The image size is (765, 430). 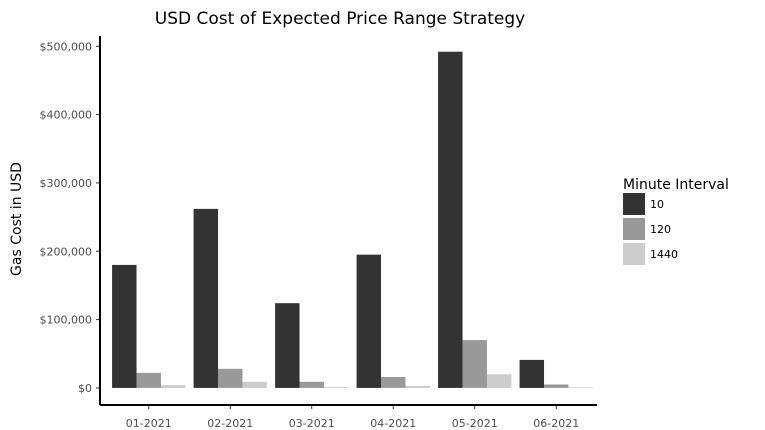 I want to click on y-tick-label: $100,000, so click(x=66, y=320).